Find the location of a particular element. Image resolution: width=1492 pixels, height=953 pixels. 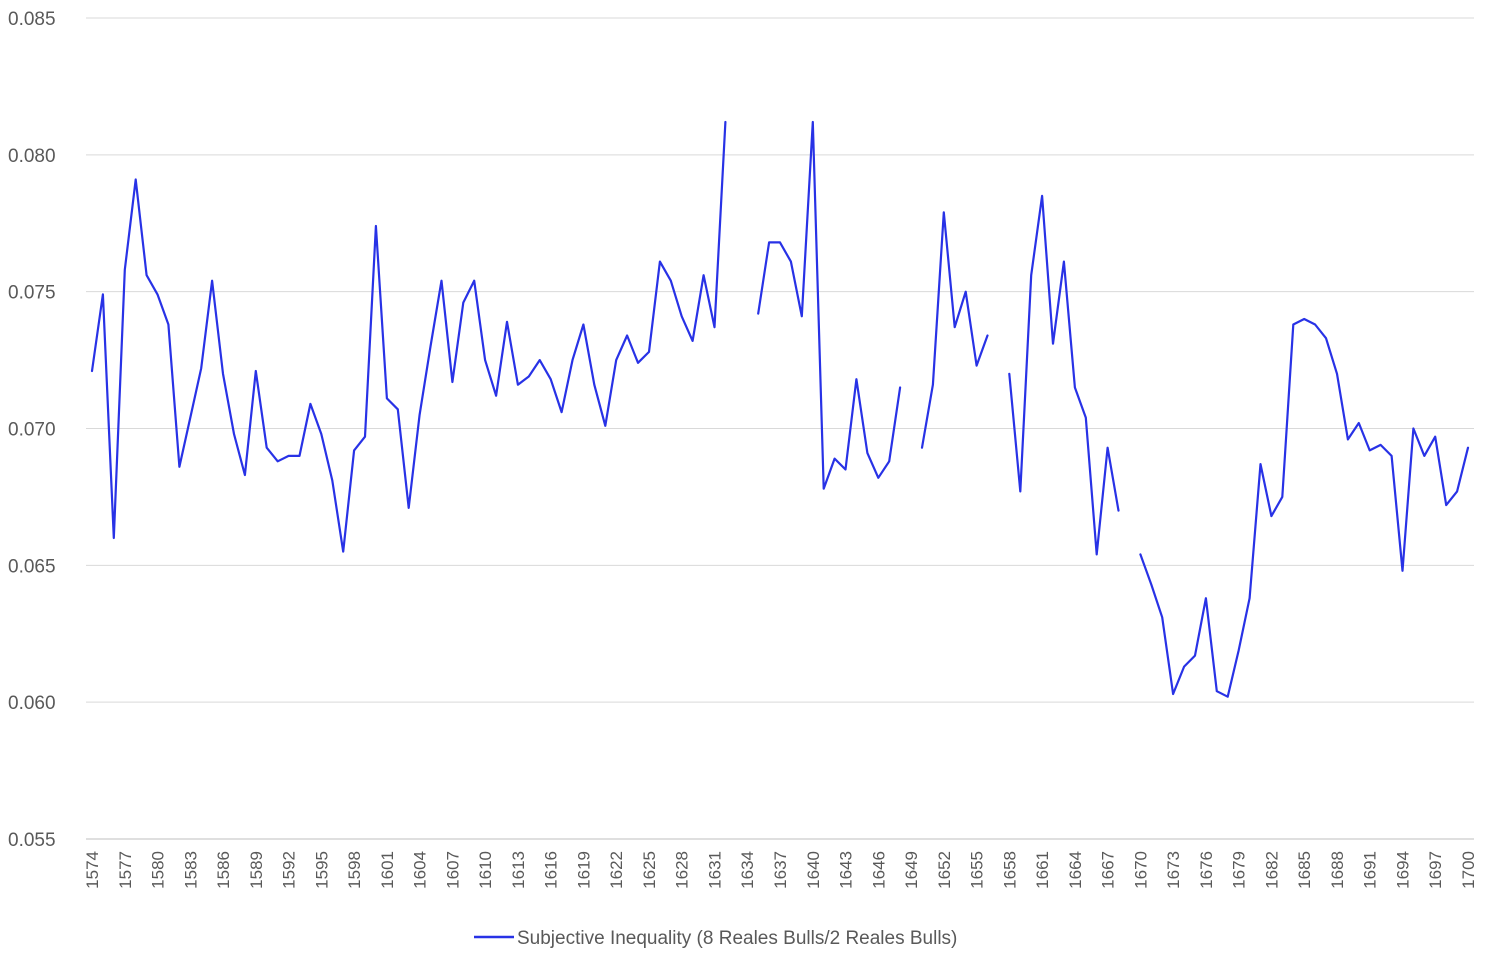

x-tick-label: 1616 is located at coordinates (551, 870).